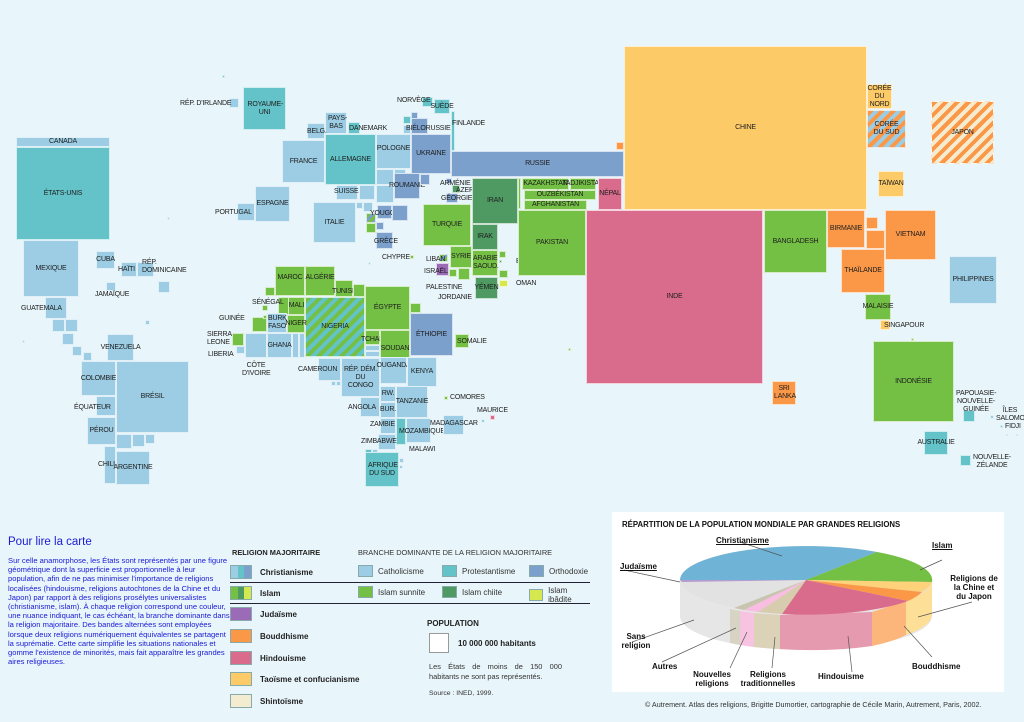  What do you see at coordinates (367, 192) in the screenshot?
I see `country-autriche` at bounding box center [367, 192].